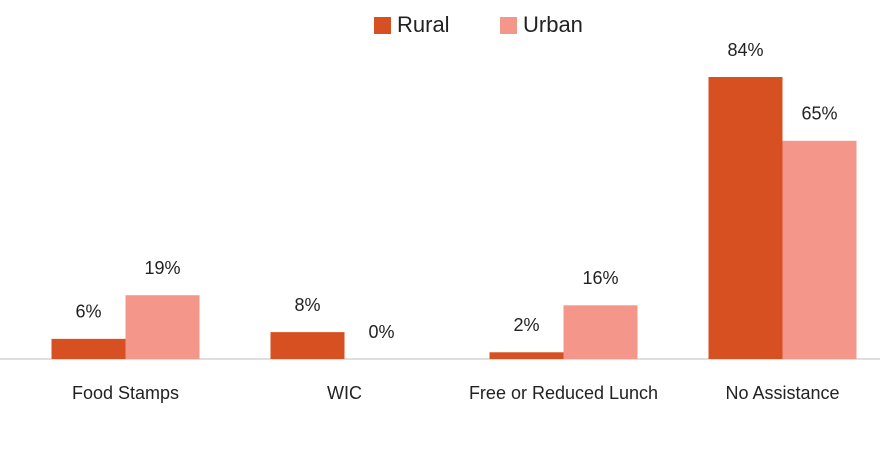 The height and width of the screenshot is (451, 888). Describe the element at coordinates (563, 393) in the screenshot. I see `x-tick-label: Free or Reduced Lunch` at that location.